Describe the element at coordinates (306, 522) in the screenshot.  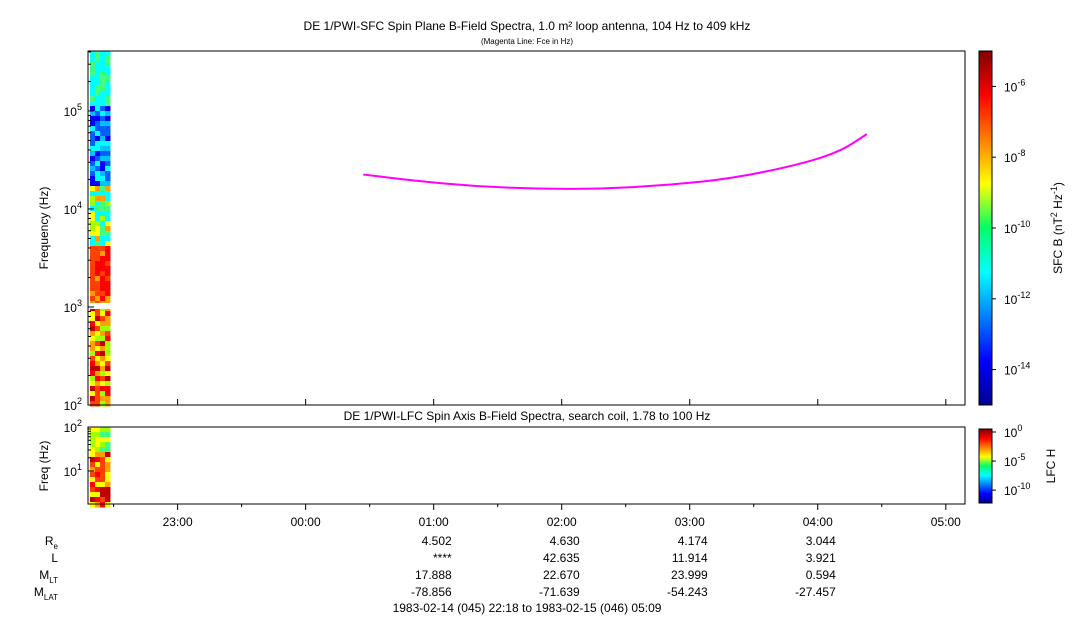
I see `time-tick-label: 00:00` at that location.